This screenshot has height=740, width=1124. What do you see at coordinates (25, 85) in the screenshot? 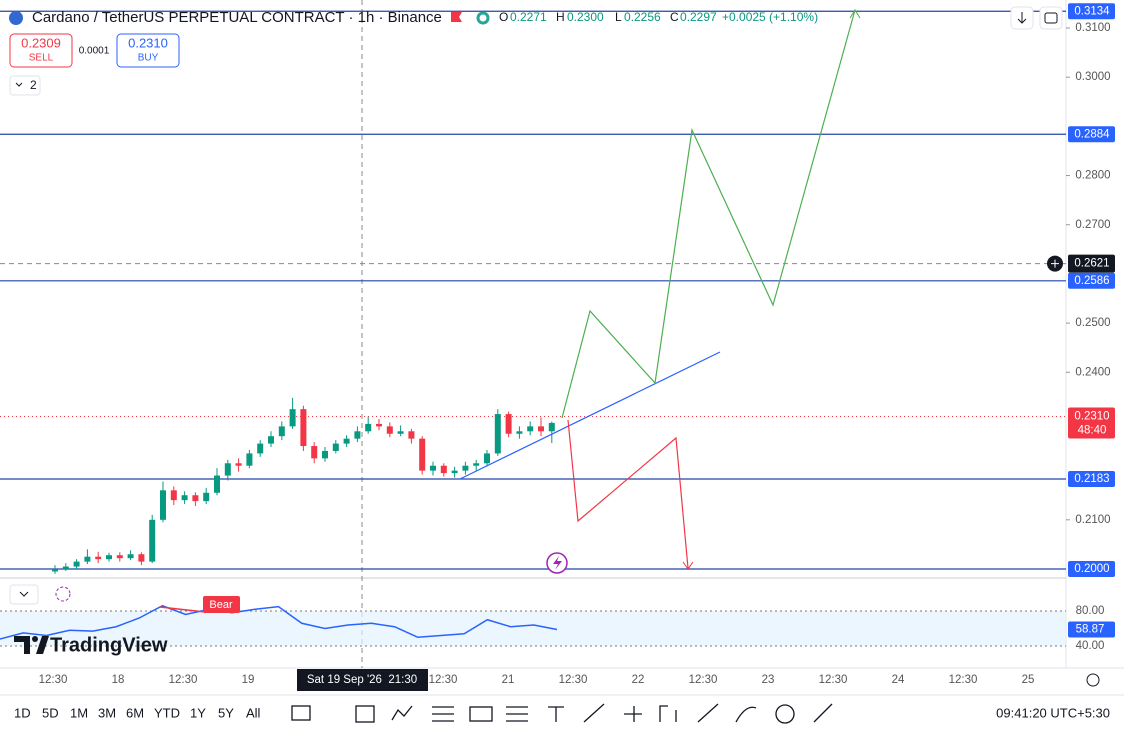
I see `indicators-toggle` at bounding box center [25, 85].